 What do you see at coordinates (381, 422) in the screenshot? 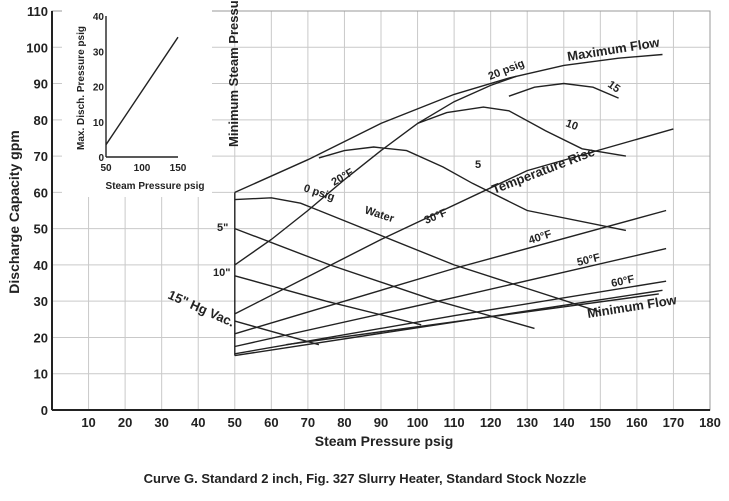
I see `x-tick-label: 90` at bounding box center [381, 422].